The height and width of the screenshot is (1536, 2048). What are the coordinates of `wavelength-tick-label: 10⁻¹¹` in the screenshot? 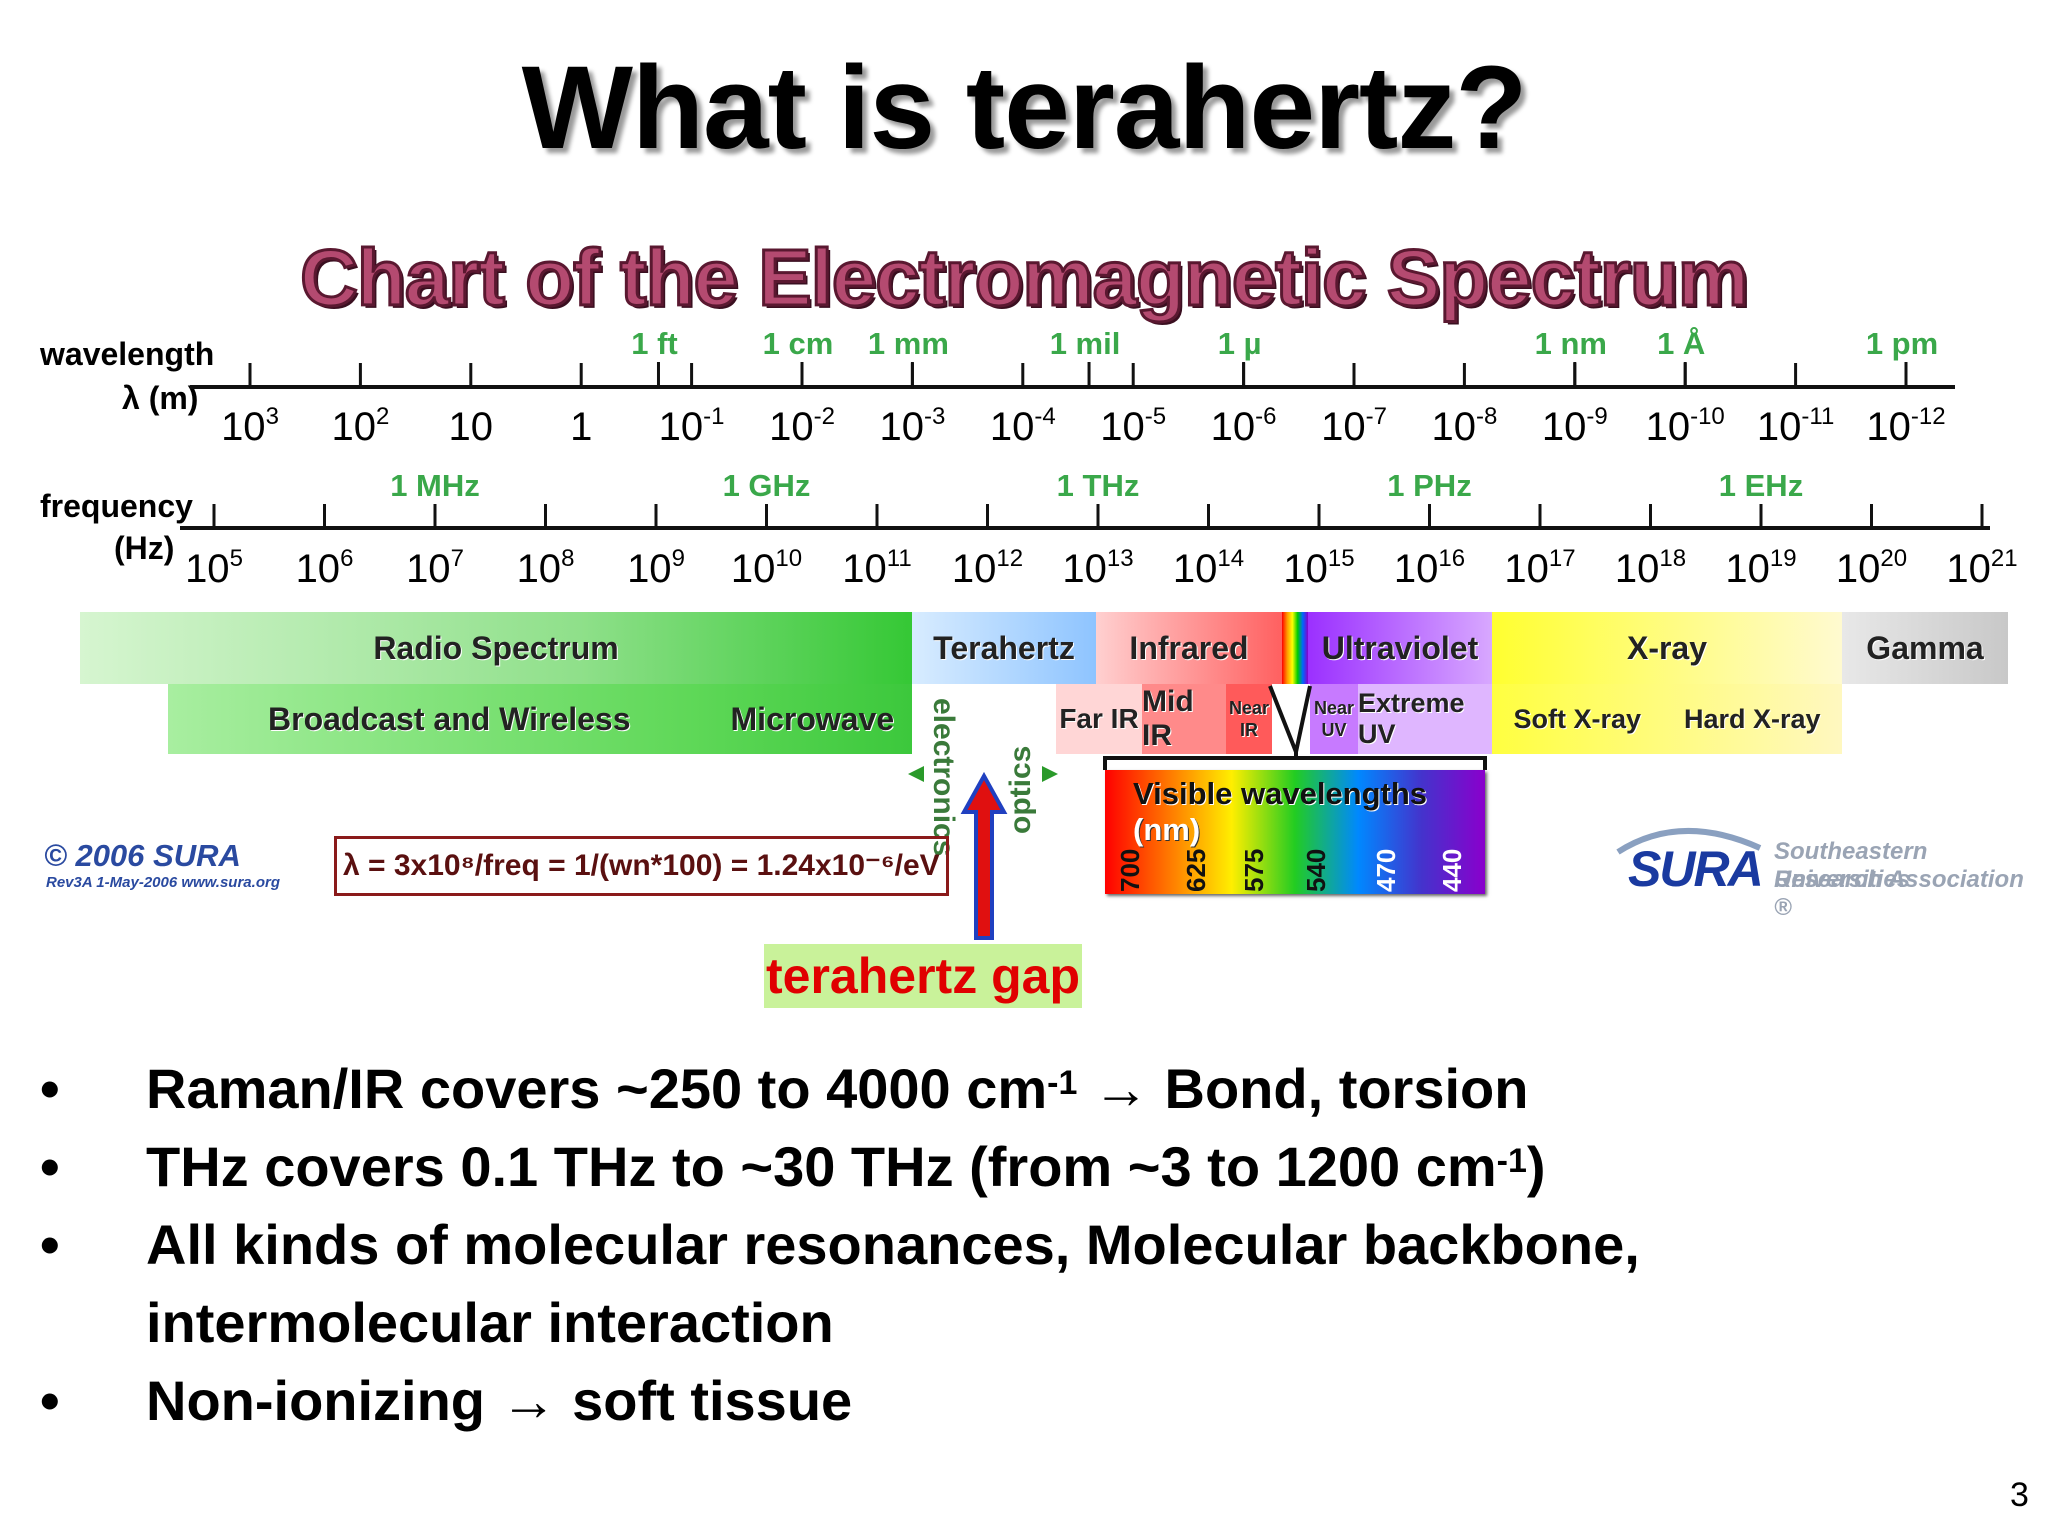 It's located at (1795, 426).